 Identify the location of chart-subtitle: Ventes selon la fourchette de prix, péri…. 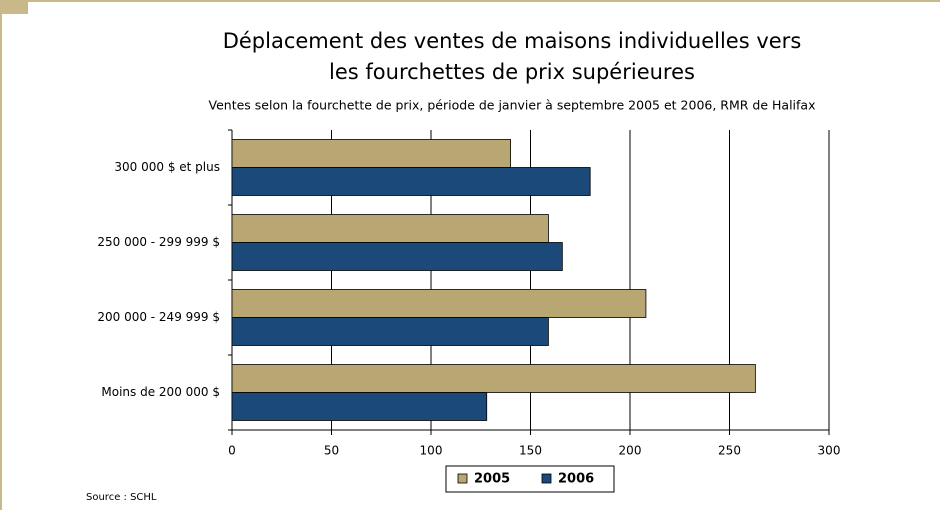
(512, 105).